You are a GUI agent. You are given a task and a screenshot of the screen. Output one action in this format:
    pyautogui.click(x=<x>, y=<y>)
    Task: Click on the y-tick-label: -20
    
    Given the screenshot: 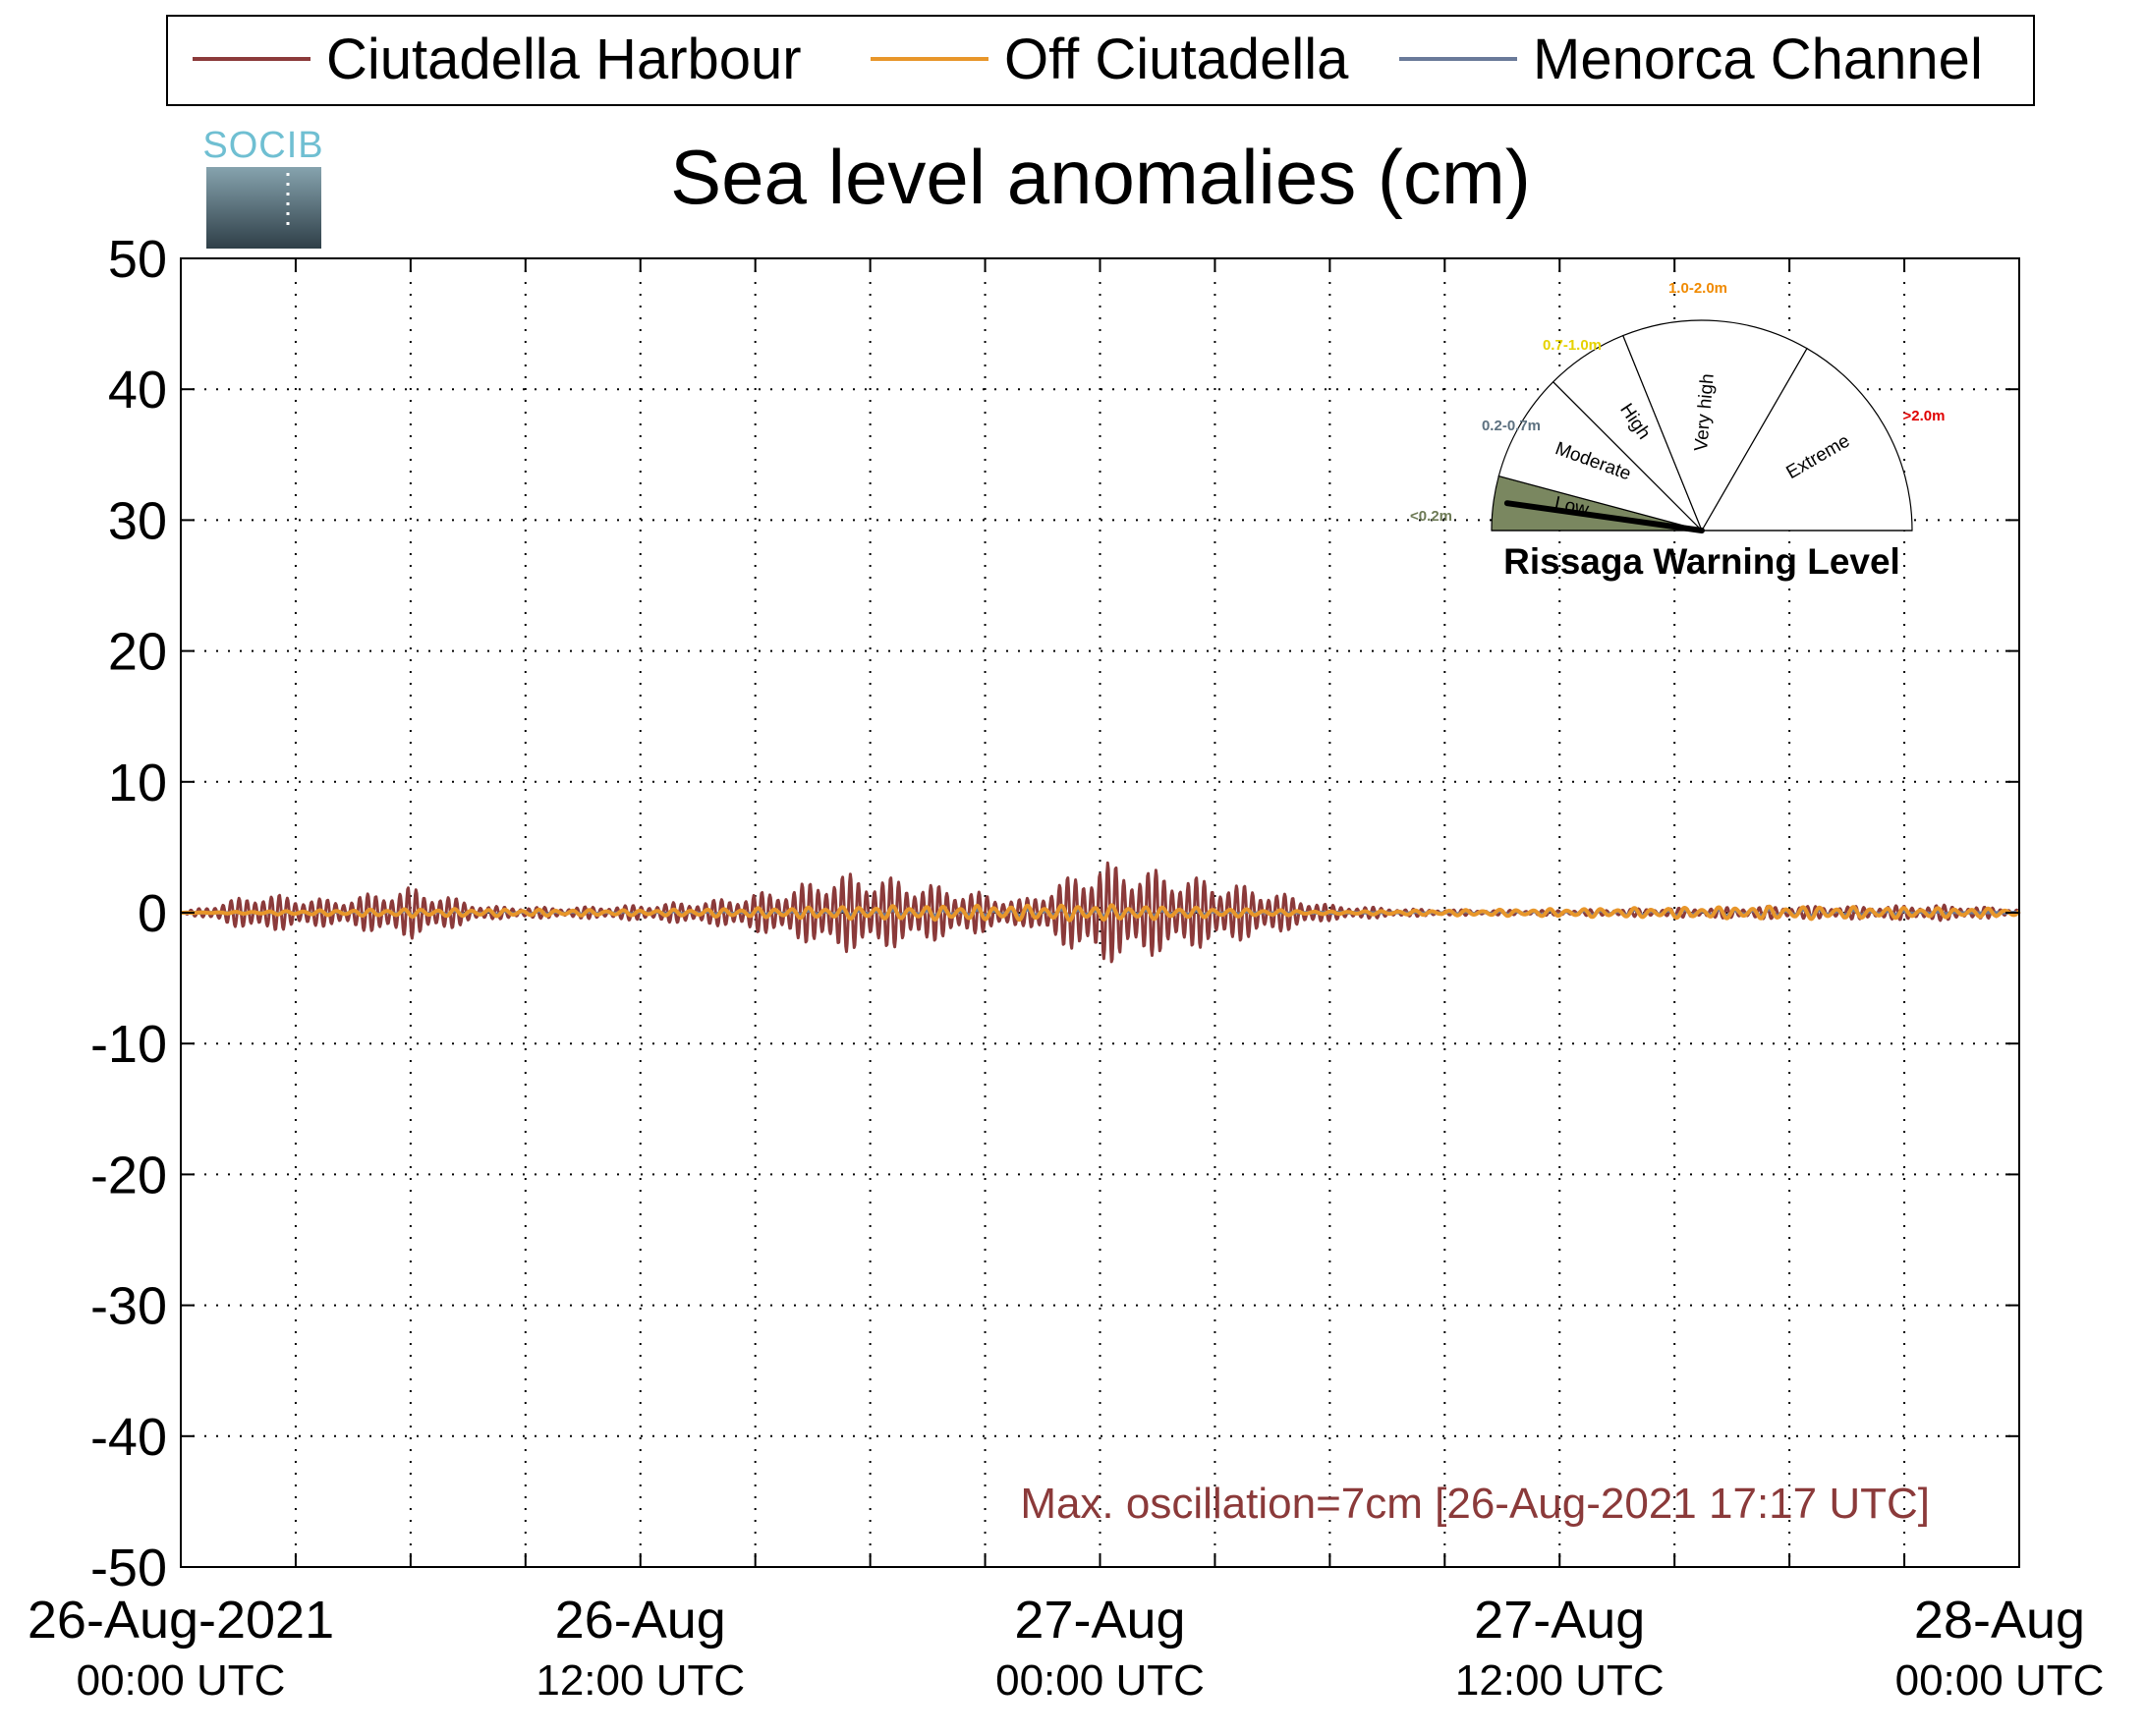 What is the action you would take?
    pyautogui.click(x=128, y=1175)
    